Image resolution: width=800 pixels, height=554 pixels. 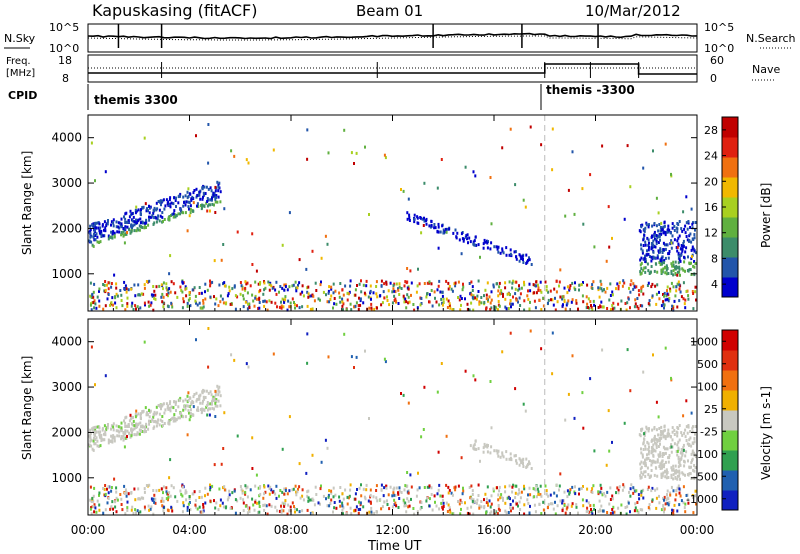 What do you see at coordinates (705, 454) in the screenshot?
I see `colorbar-tick-label: -100` at bounding box center [705, 454].